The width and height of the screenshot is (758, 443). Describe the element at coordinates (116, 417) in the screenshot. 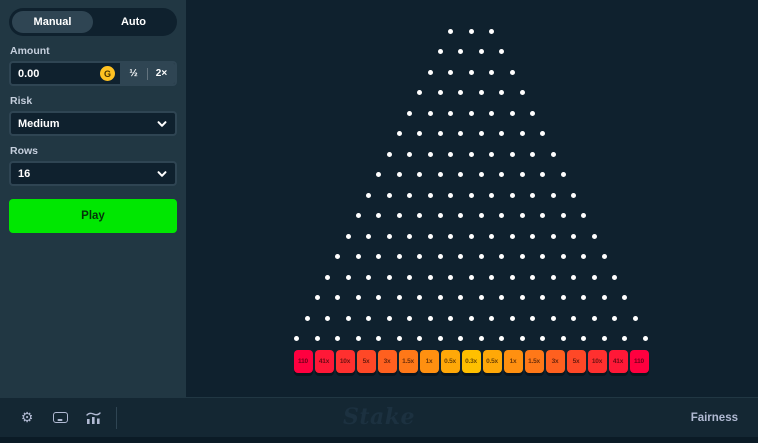

I see `footer-divider` at that location.